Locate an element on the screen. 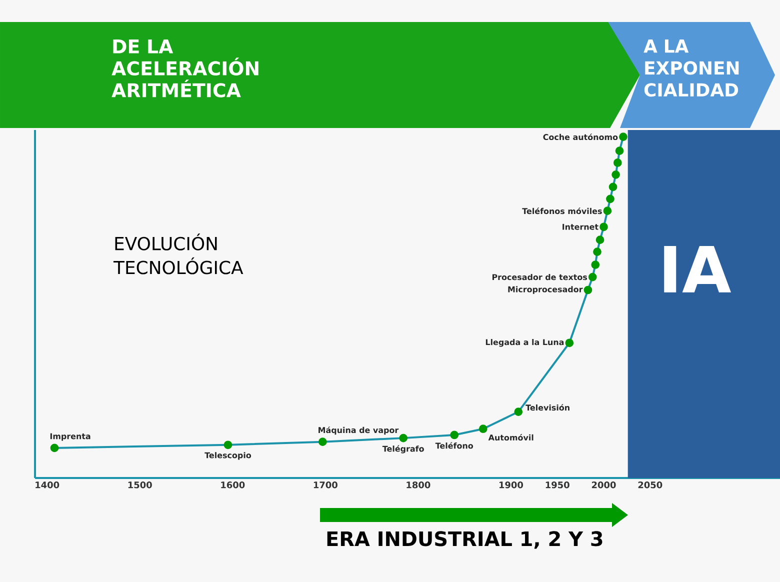 This screenshot has width=780, height=582. annotation: EVOLUCIÓN TECNOLÓGICA is located at coordinates (178, 254).